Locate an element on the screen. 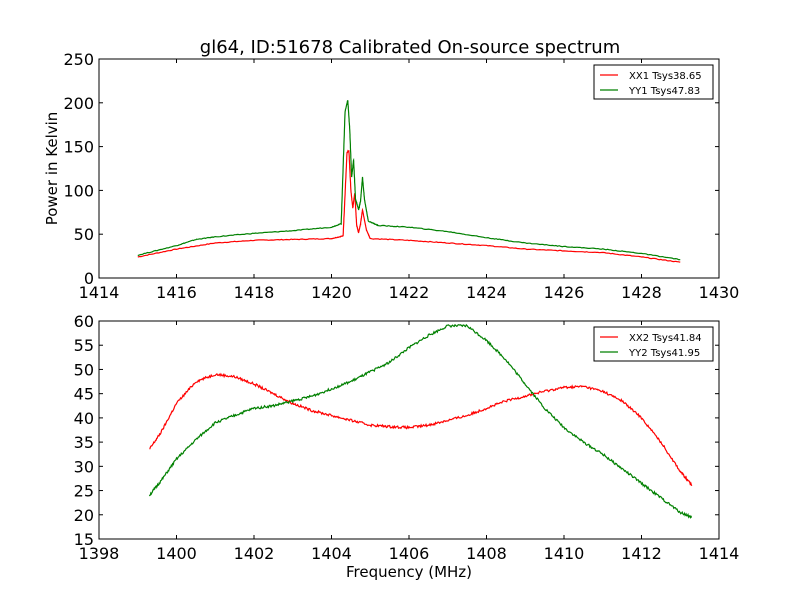 Image resolution: width=800 pixels, height=600 pixels. x-tick-label: 1416 is located at coordinates (176, 292).